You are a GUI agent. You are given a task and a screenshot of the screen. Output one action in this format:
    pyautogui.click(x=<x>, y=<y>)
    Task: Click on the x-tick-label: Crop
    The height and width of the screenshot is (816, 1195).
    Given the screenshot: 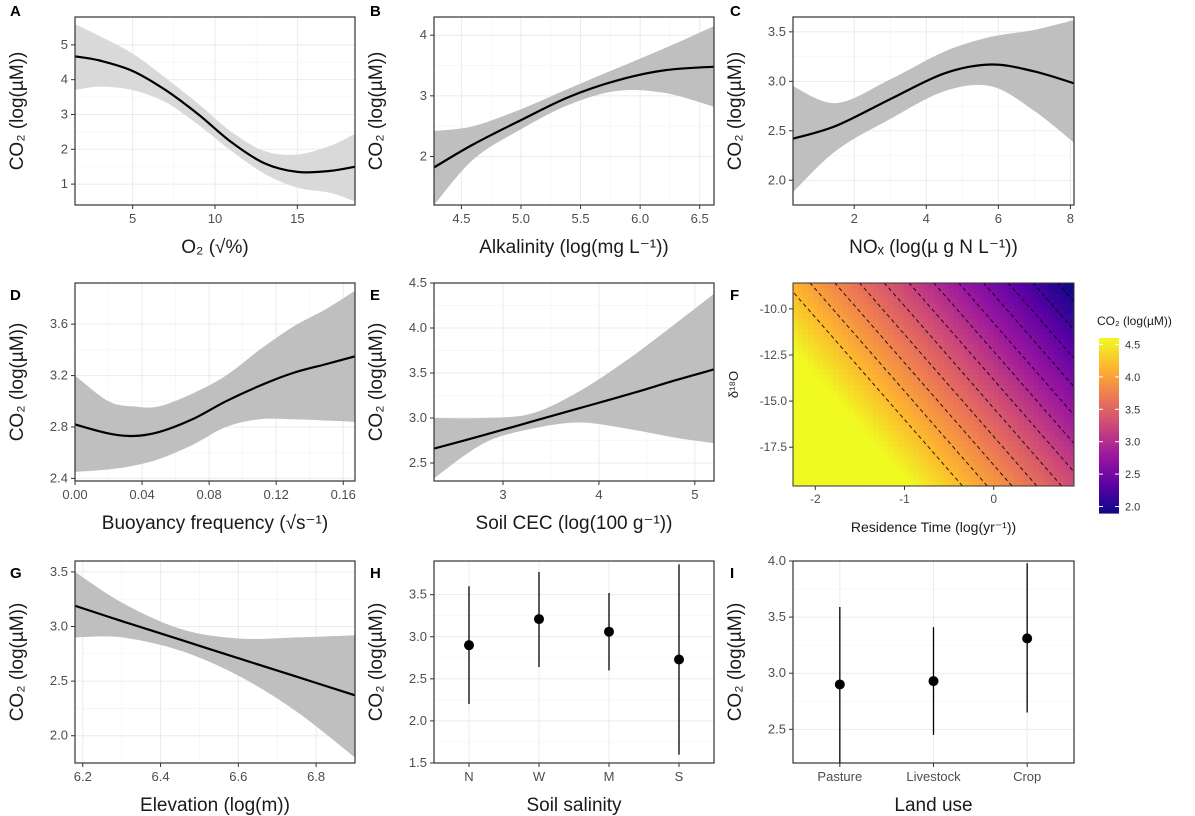 What is the action you would take?
    pyautogui.click(x=1027, y=776)
    